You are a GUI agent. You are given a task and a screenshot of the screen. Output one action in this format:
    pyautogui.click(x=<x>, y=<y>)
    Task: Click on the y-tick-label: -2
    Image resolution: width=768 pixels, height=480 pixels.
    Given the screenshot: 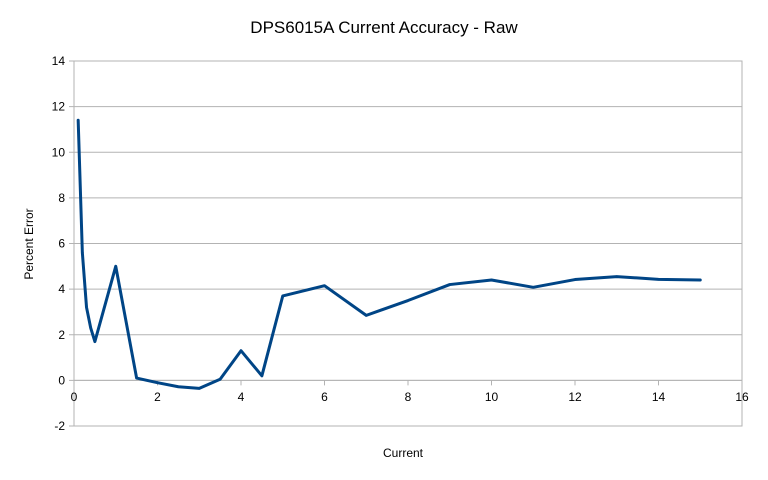 What is the action you would take?
    pyautogui.click(x=59, y=426)
    